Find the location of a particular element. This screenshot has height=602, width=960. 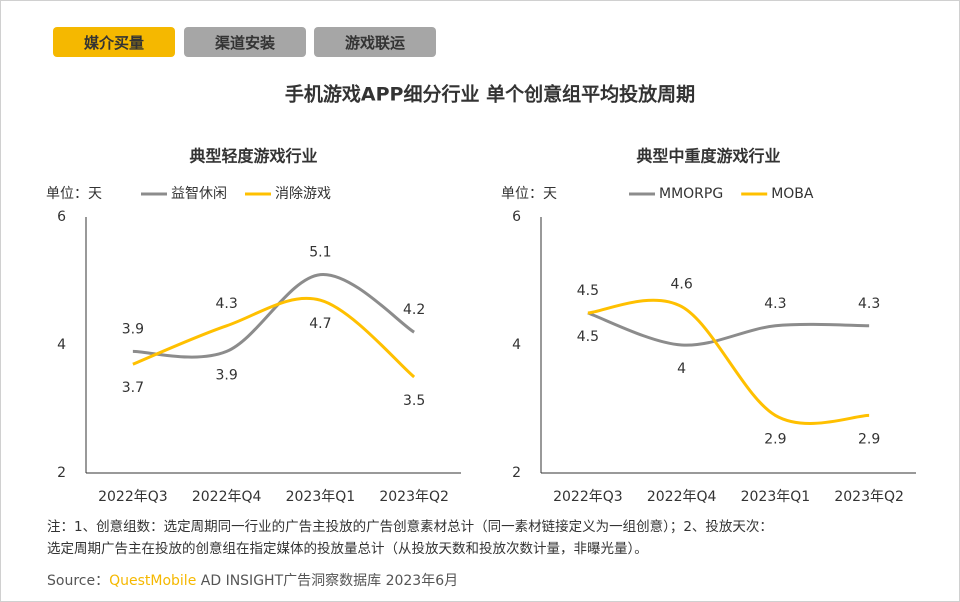

chart-title: 典型轻度游戏行业 is located at coordinates (253, 156).